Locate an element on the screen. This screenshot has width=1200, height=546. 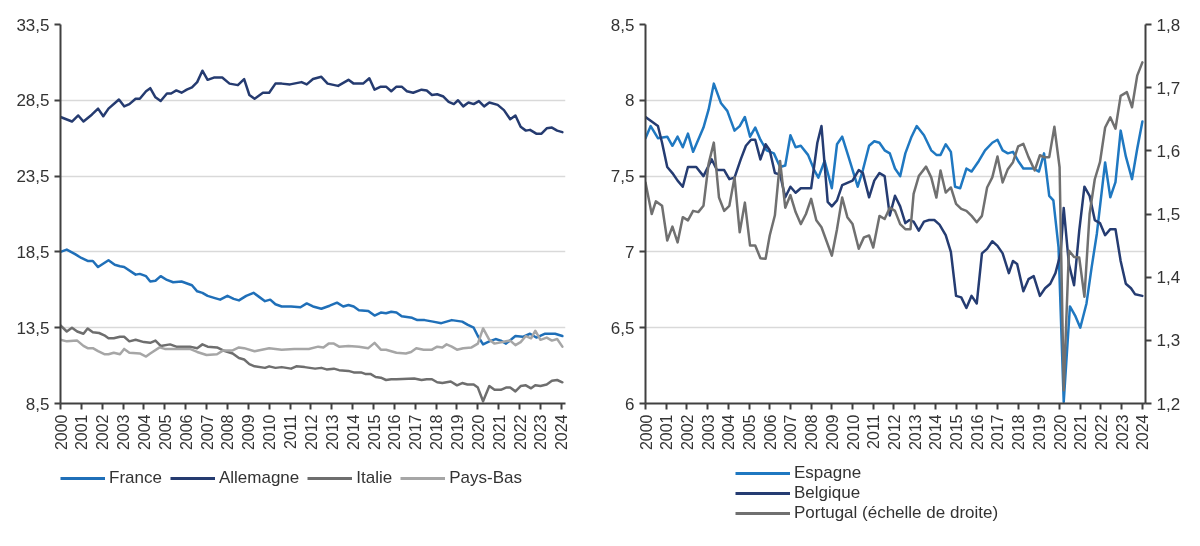
legend-label: Italie is located at coordinates (374, 478).